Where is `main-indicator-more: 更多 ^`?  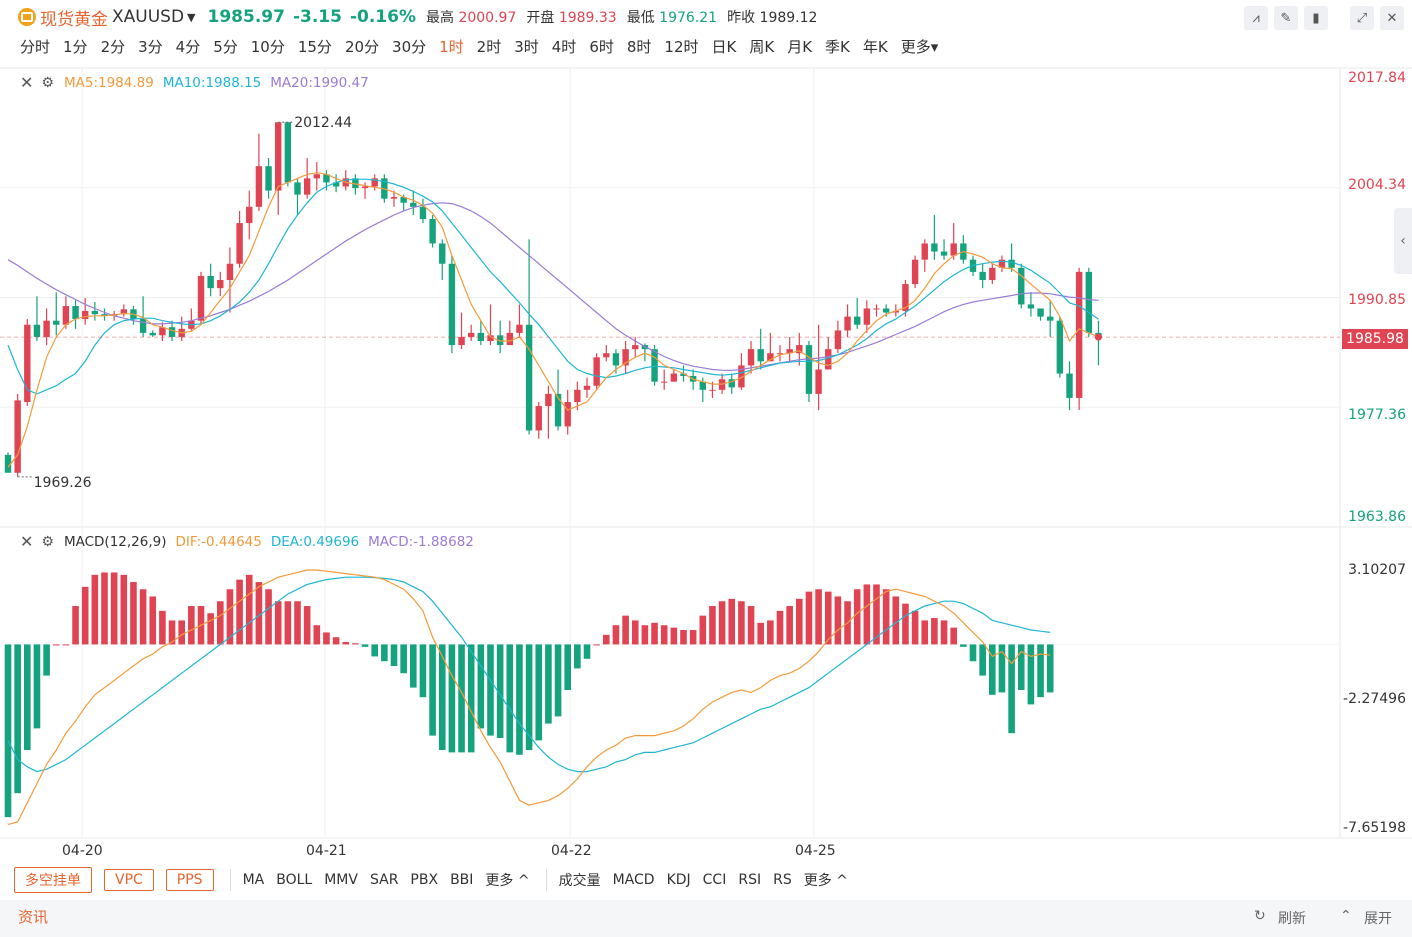
main-indicator-more: 更多 ^ is located at coordinates (507, 881).